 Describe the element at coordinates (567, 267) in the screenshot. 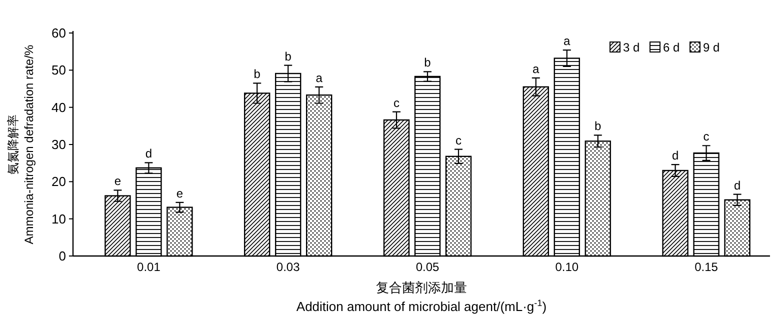

I see `x-tick-label: 0.10` at that location.